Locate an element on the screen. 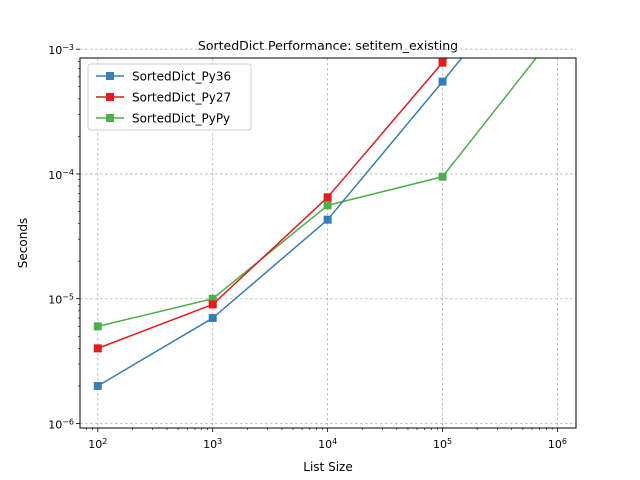 This screenshot has height=480, width=640. x-tick-label: 10⁴ is located at coordinates (327, 444).